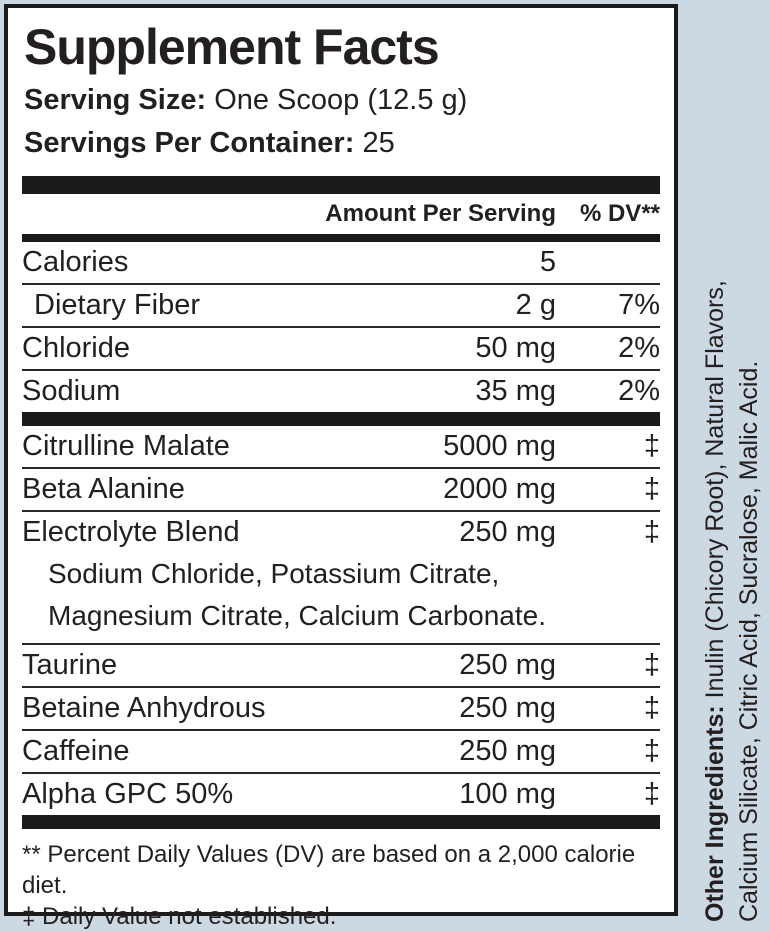 This screenshot has height=932, width=770. What do you see at coordinates (341, 822) in the screenshot?
I see `divider-thick-bottom` at bounding box center [341, 822].